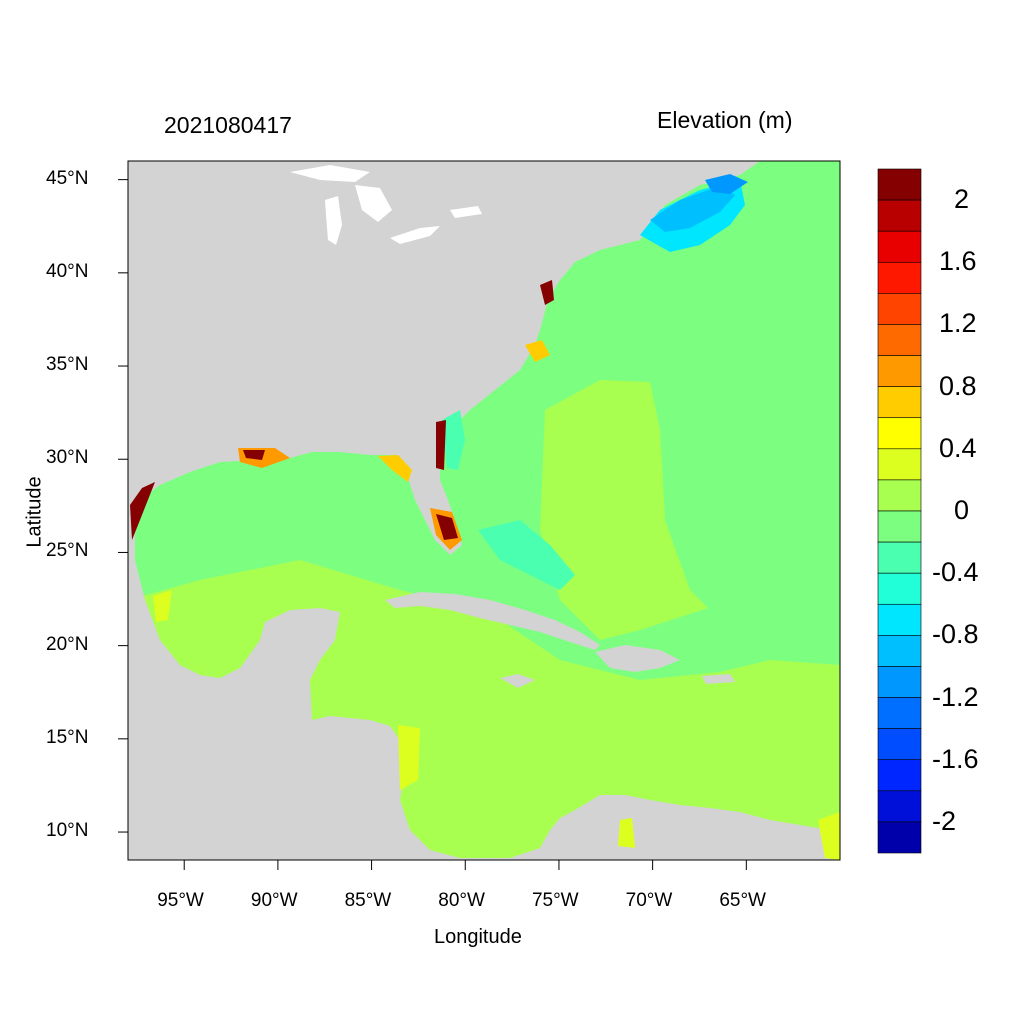 The image size is (1024, 1024). I want to click on y-tick-label: 45°N, so click(67, 178).